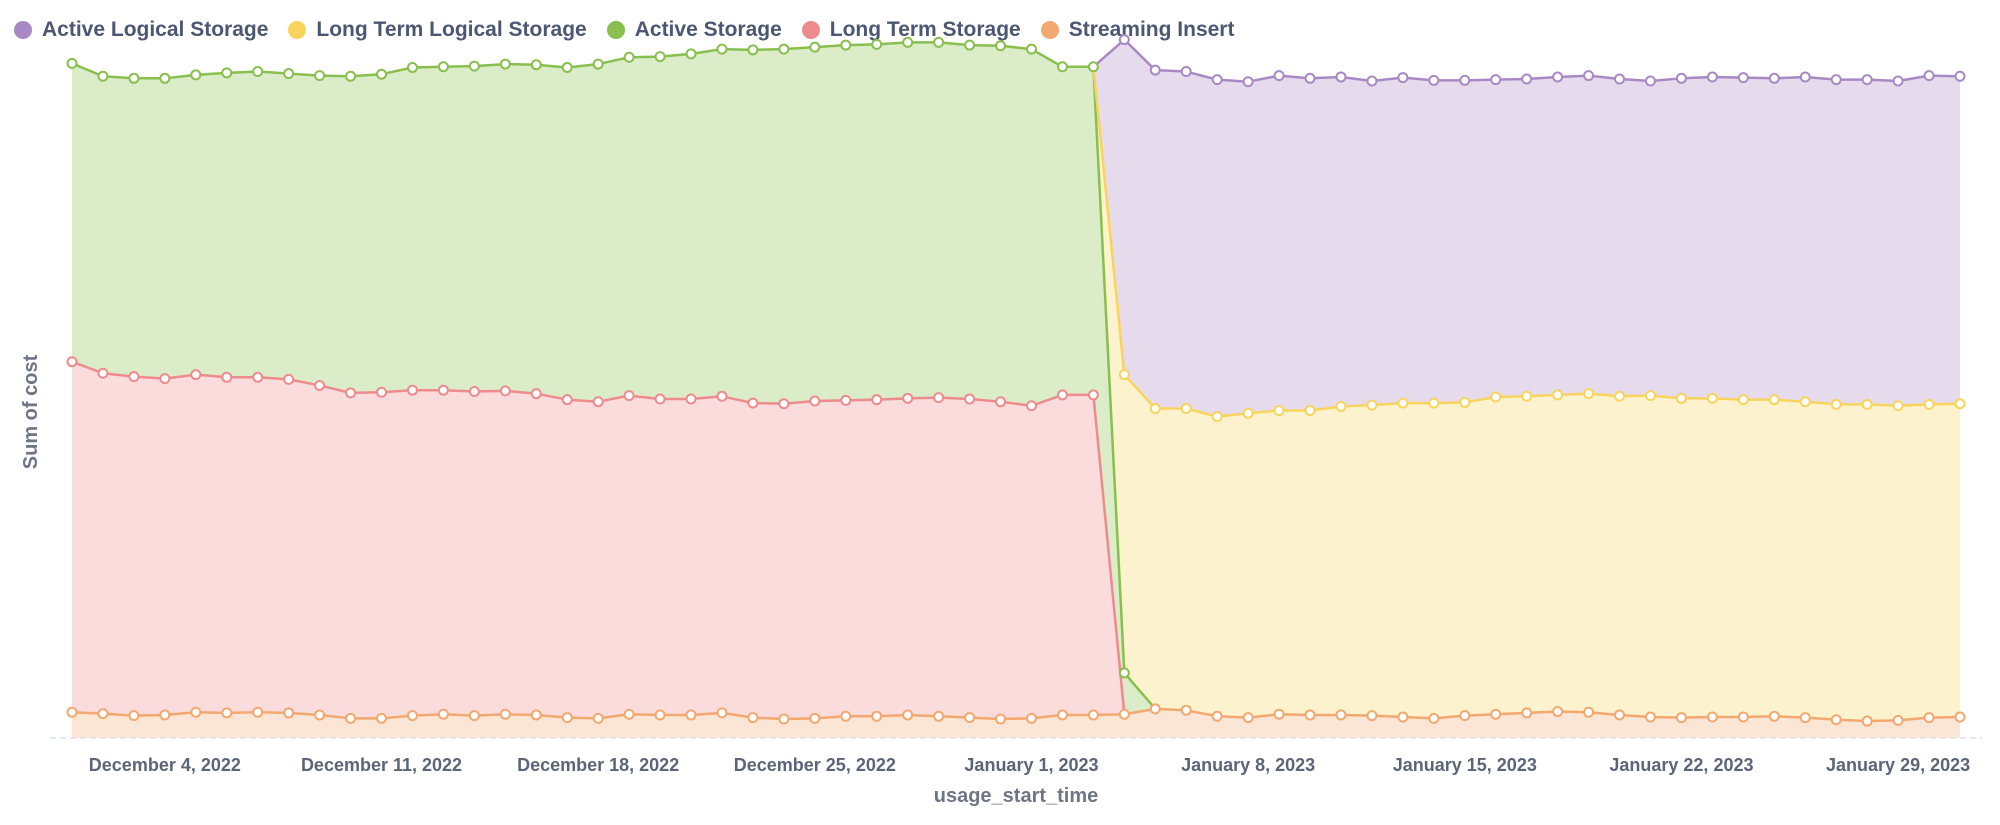  What do you see at coordinates (694, 30) in the screenshot?
I see `legend-item: Active Storage` at bounding box center [694, 30].